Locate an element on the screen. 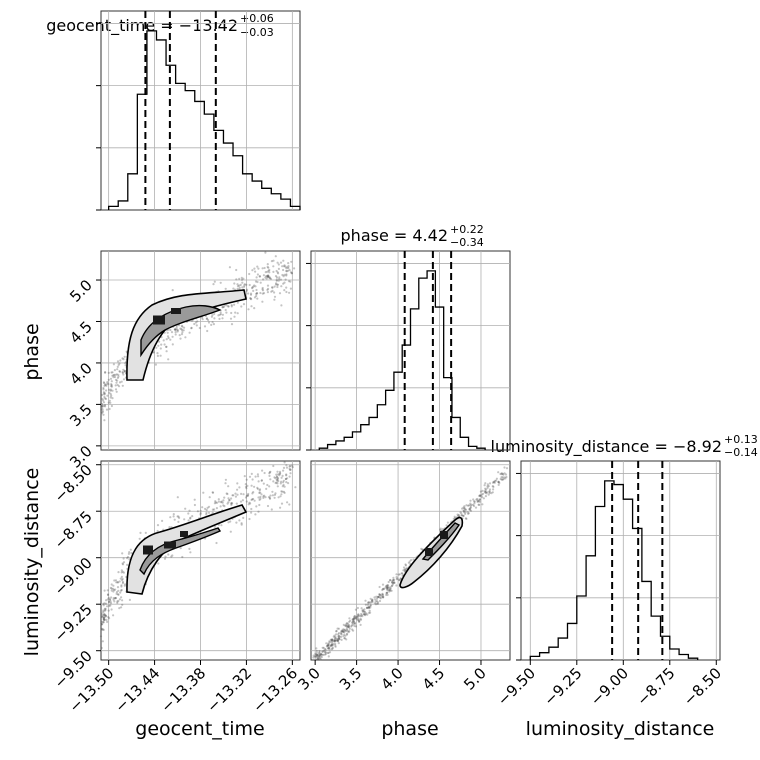 The image size is (760, 760). title-phase: phase = 4.42 +0.22 −0.34 is located at coordinates (412, 236).